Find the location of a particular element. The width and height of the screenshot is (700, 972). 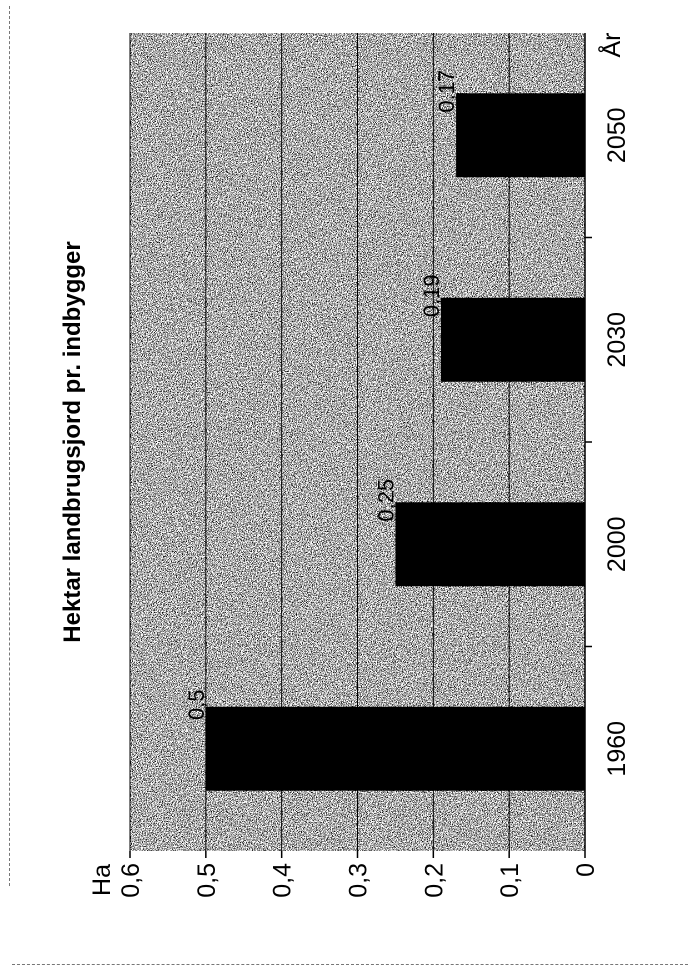

value-tick-label: 0,3 is located at coordinates (359, 880).